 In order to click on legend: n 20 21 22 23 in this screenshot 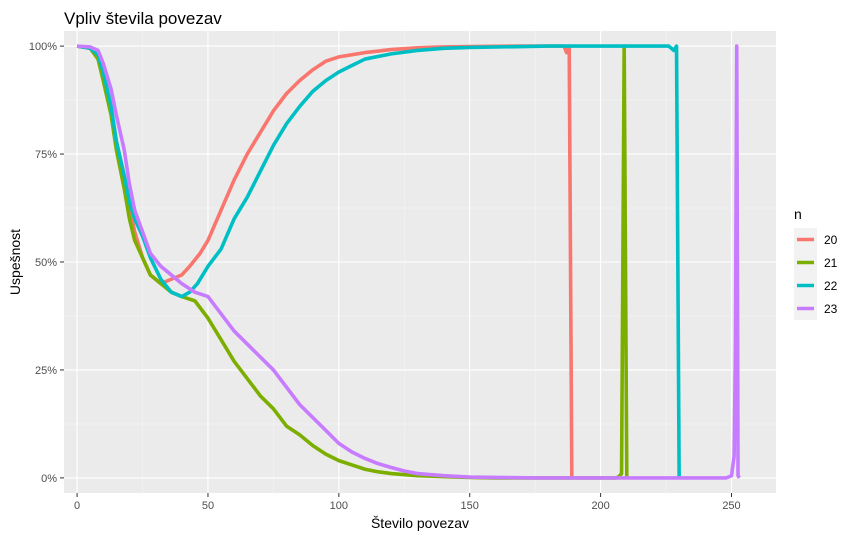, I will do `click(816, 263)`.